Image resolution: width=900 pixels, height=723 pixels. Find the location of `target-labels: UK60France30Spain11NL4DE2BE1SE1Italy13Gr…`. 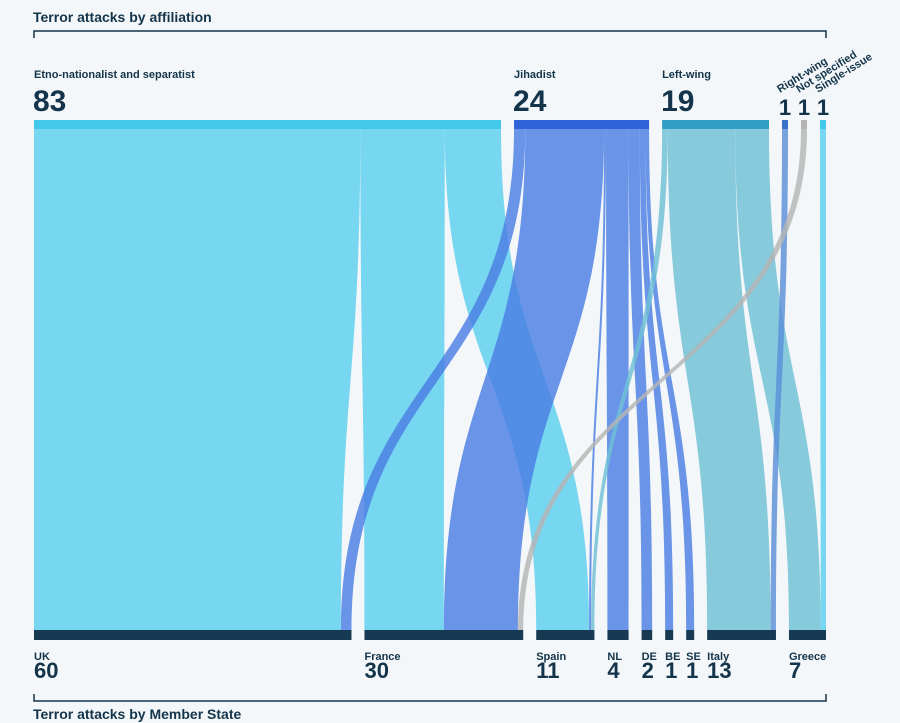

target-labels: UK60France30Spain11NL4DE2BE1SE1Italy13Gr… is located at coordinates (430, 667).